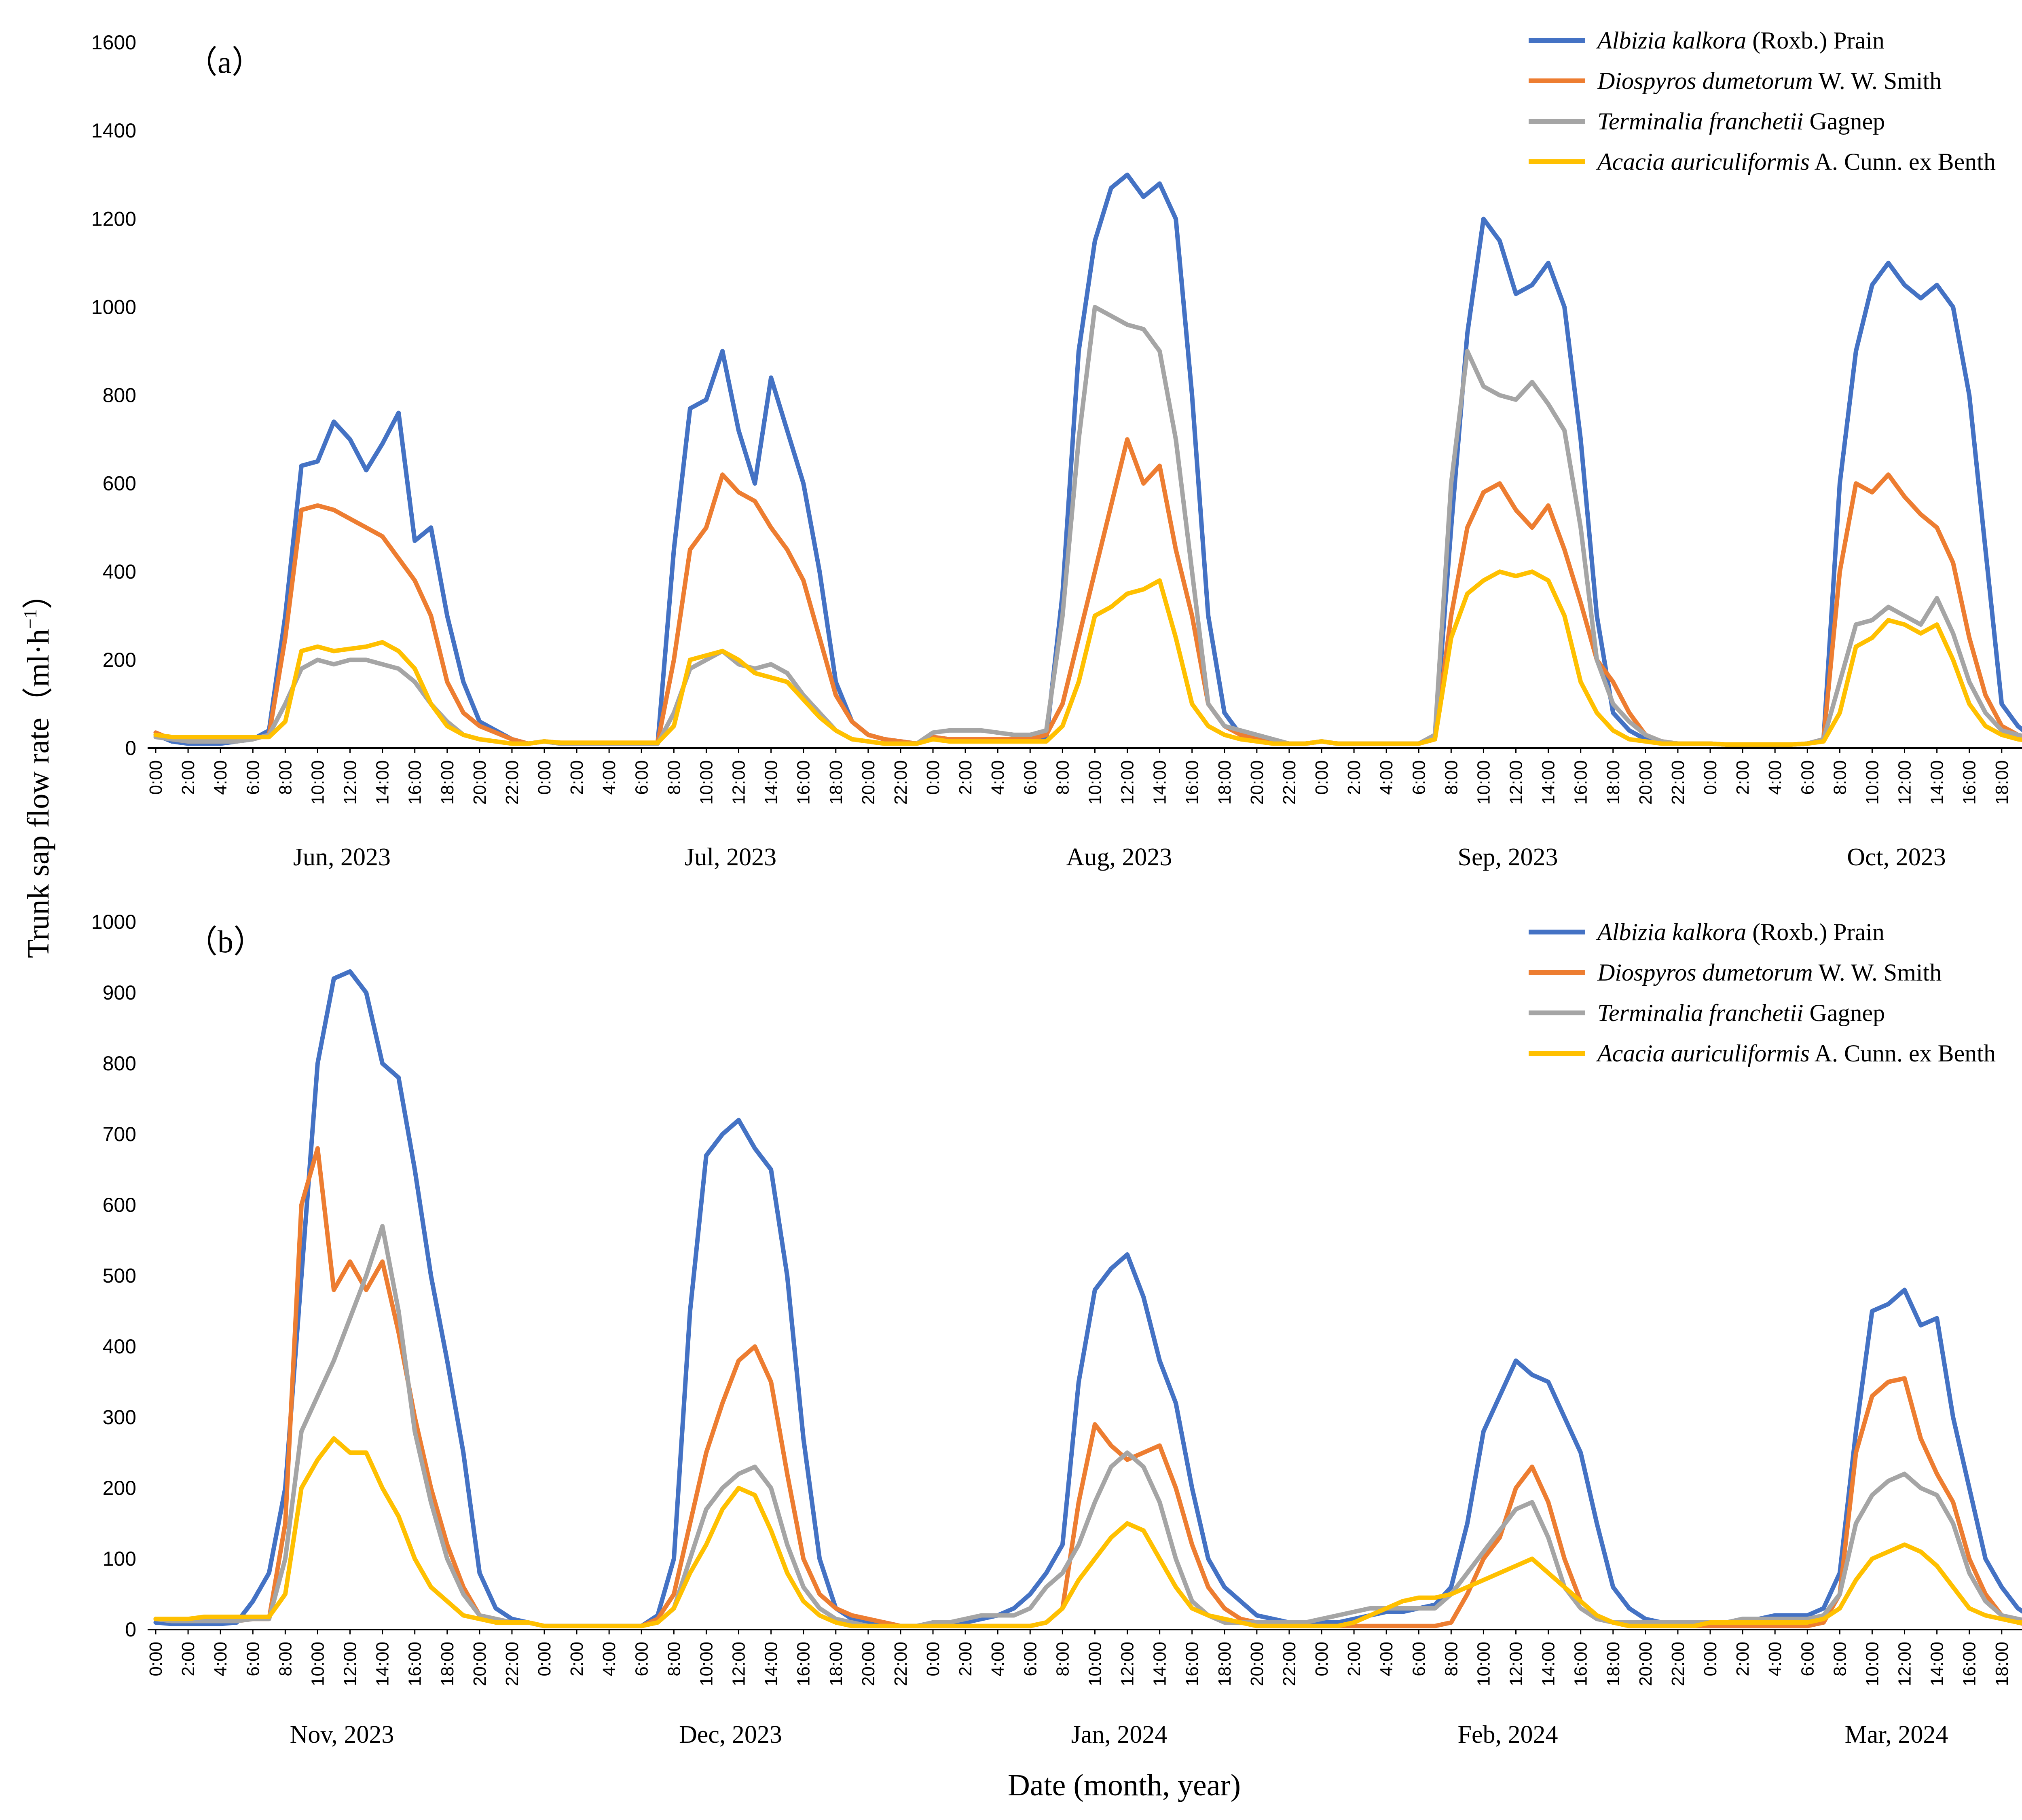  I want to click on y-tick-label: 100, so click(119, 1558).